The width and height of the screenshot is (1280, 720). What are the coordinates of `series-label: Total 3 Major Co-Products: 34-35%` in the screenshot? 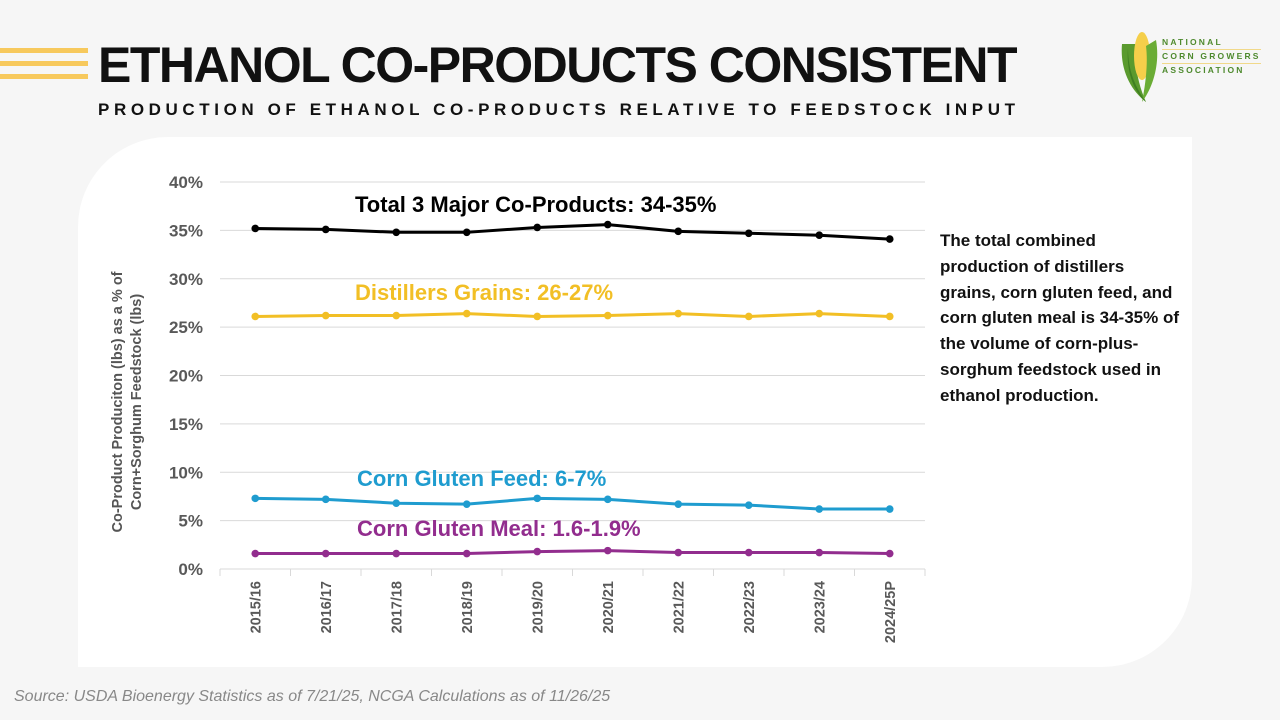 It's located at (535, 204).